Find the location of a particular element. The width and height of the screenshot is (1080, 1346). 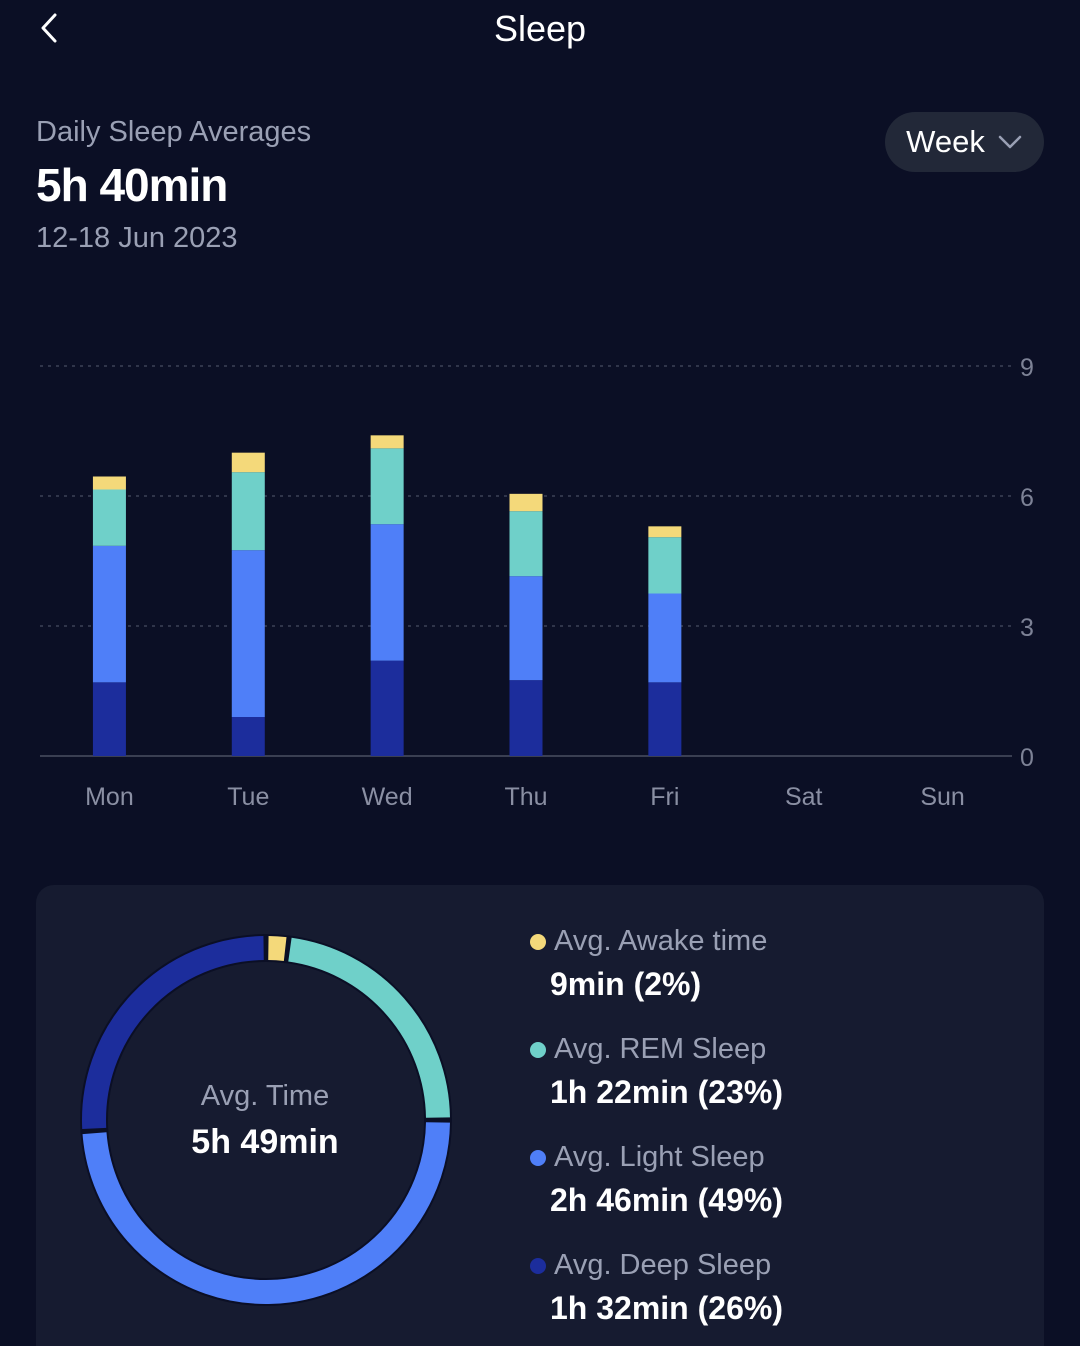

legend-item-light: Avg. Light Sleep 2h 46min (49%) is located at coordinates (656, 1195).